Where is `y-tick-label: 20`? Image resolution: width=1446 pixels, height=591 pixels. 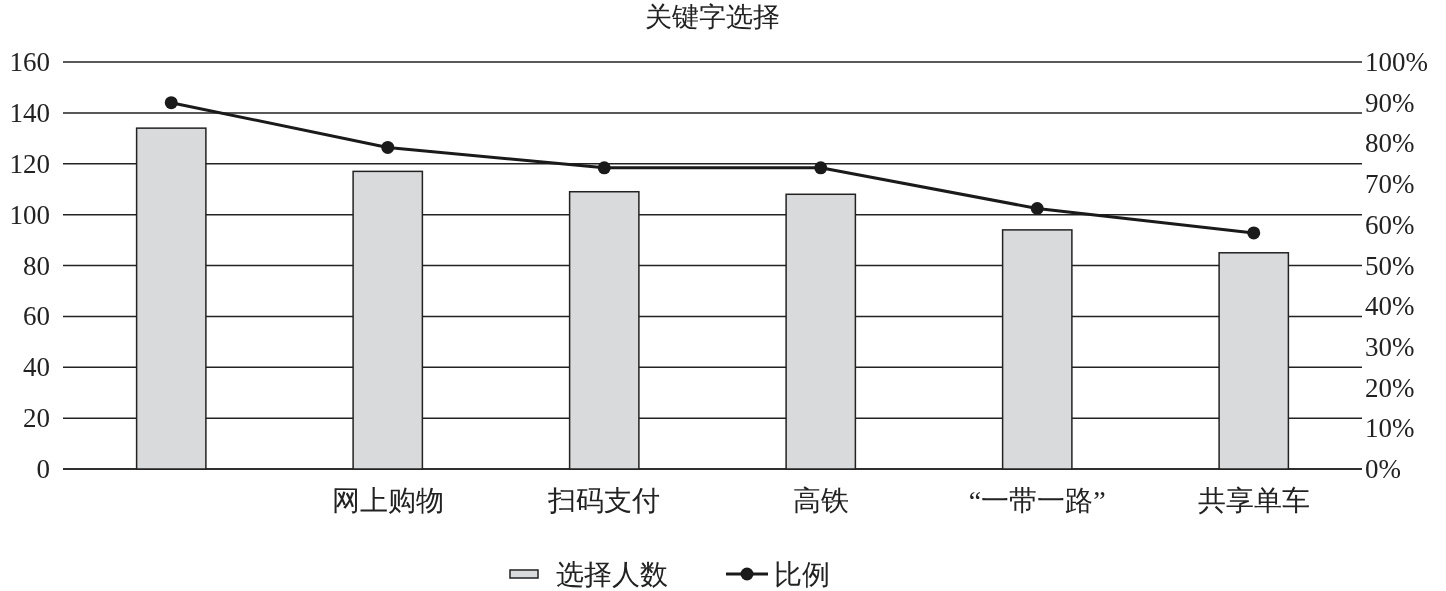
y-tick-label: 20 is located at coordinates (36, 418).